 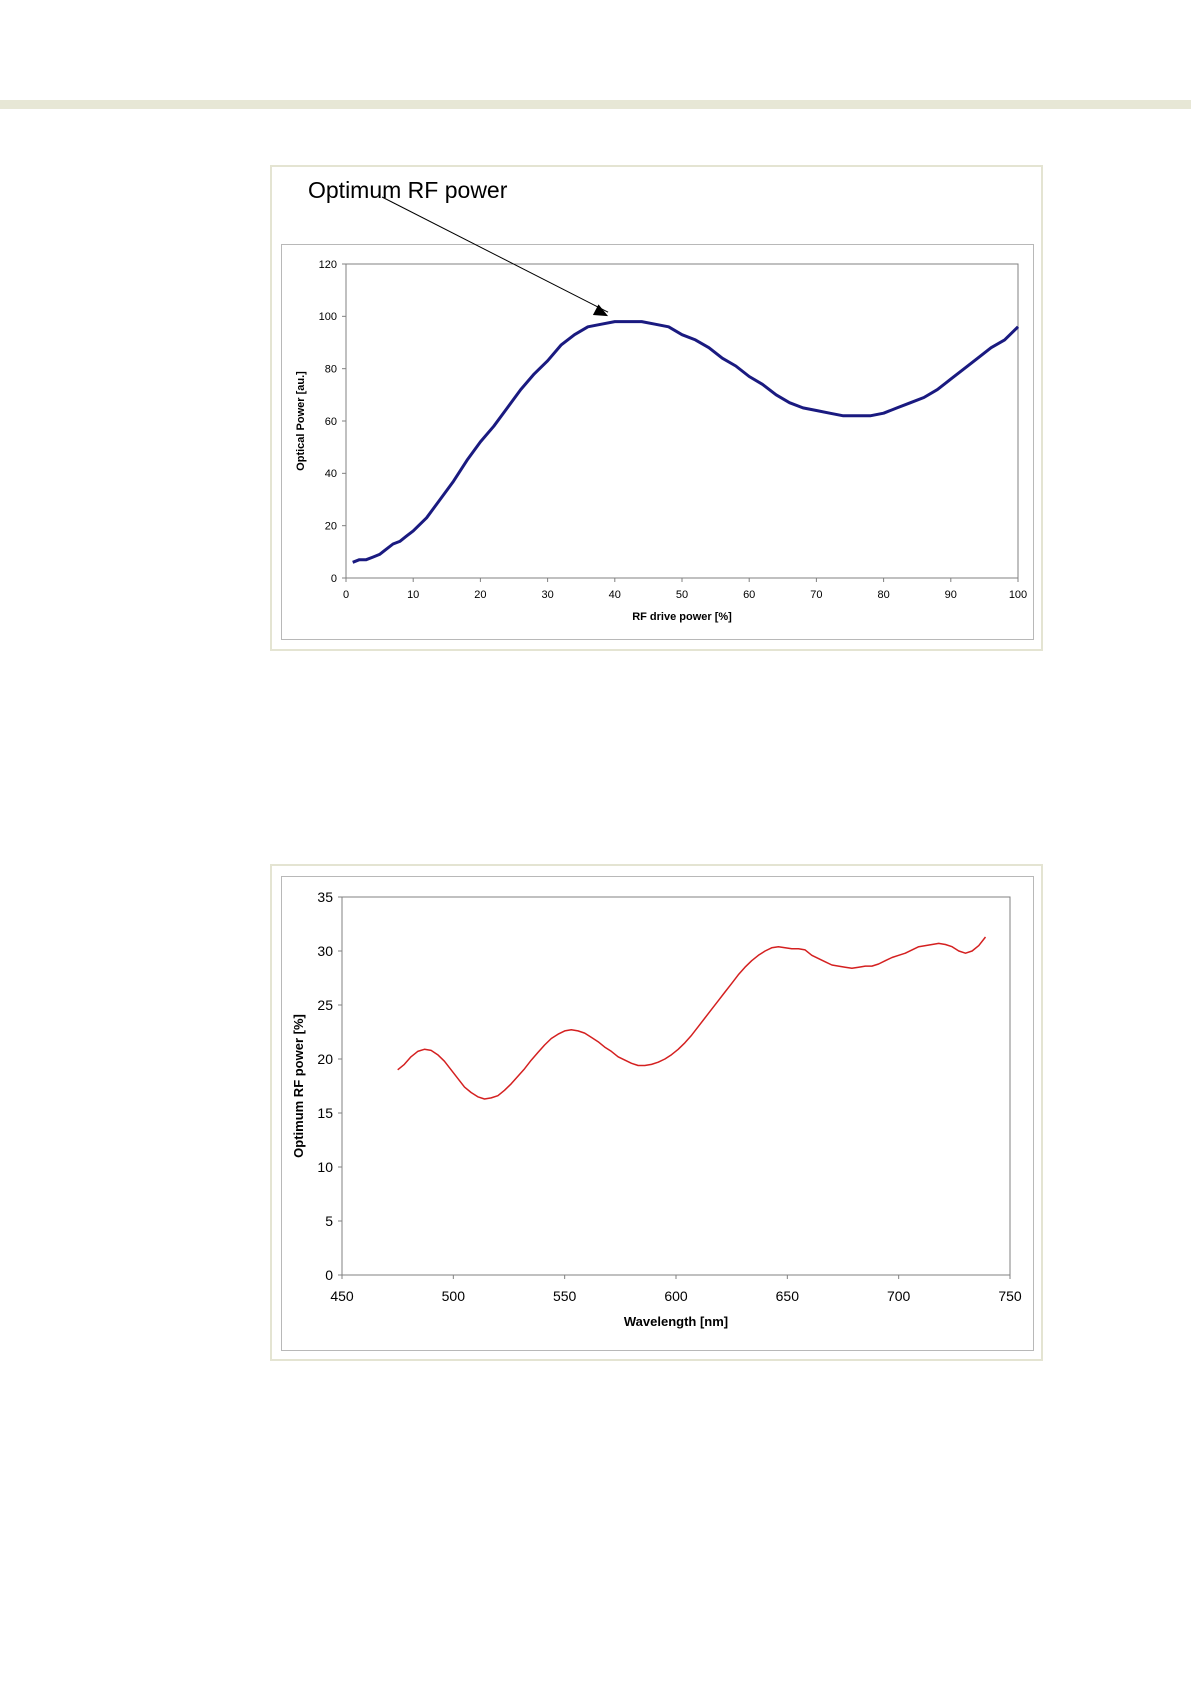 What do you see at coordinates (328, 265) in the screenshot?
I see `y-tick-label: 120` at bounding box center [328, 265].